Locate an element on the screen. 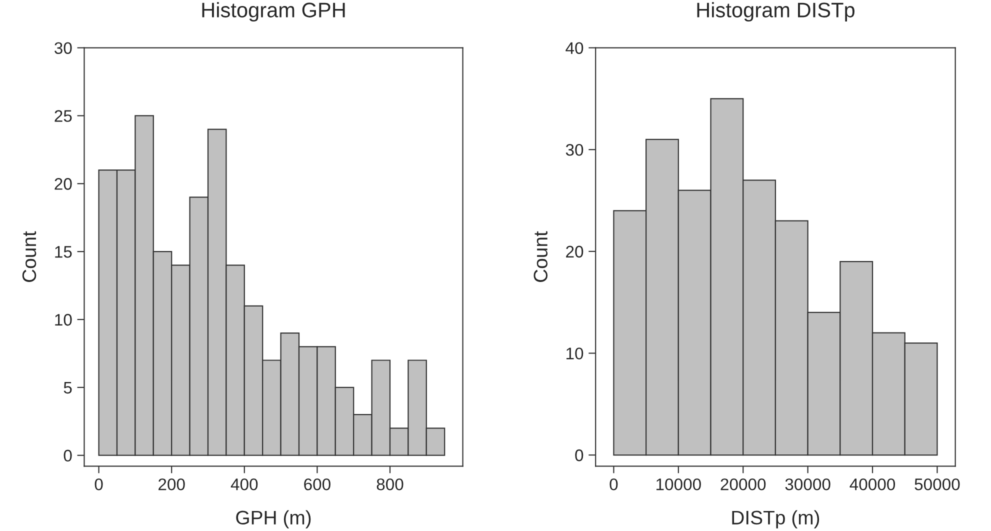 This screenshot has width=991, height=531. x-tick-label: 800 is located at coordinates (390, 484).